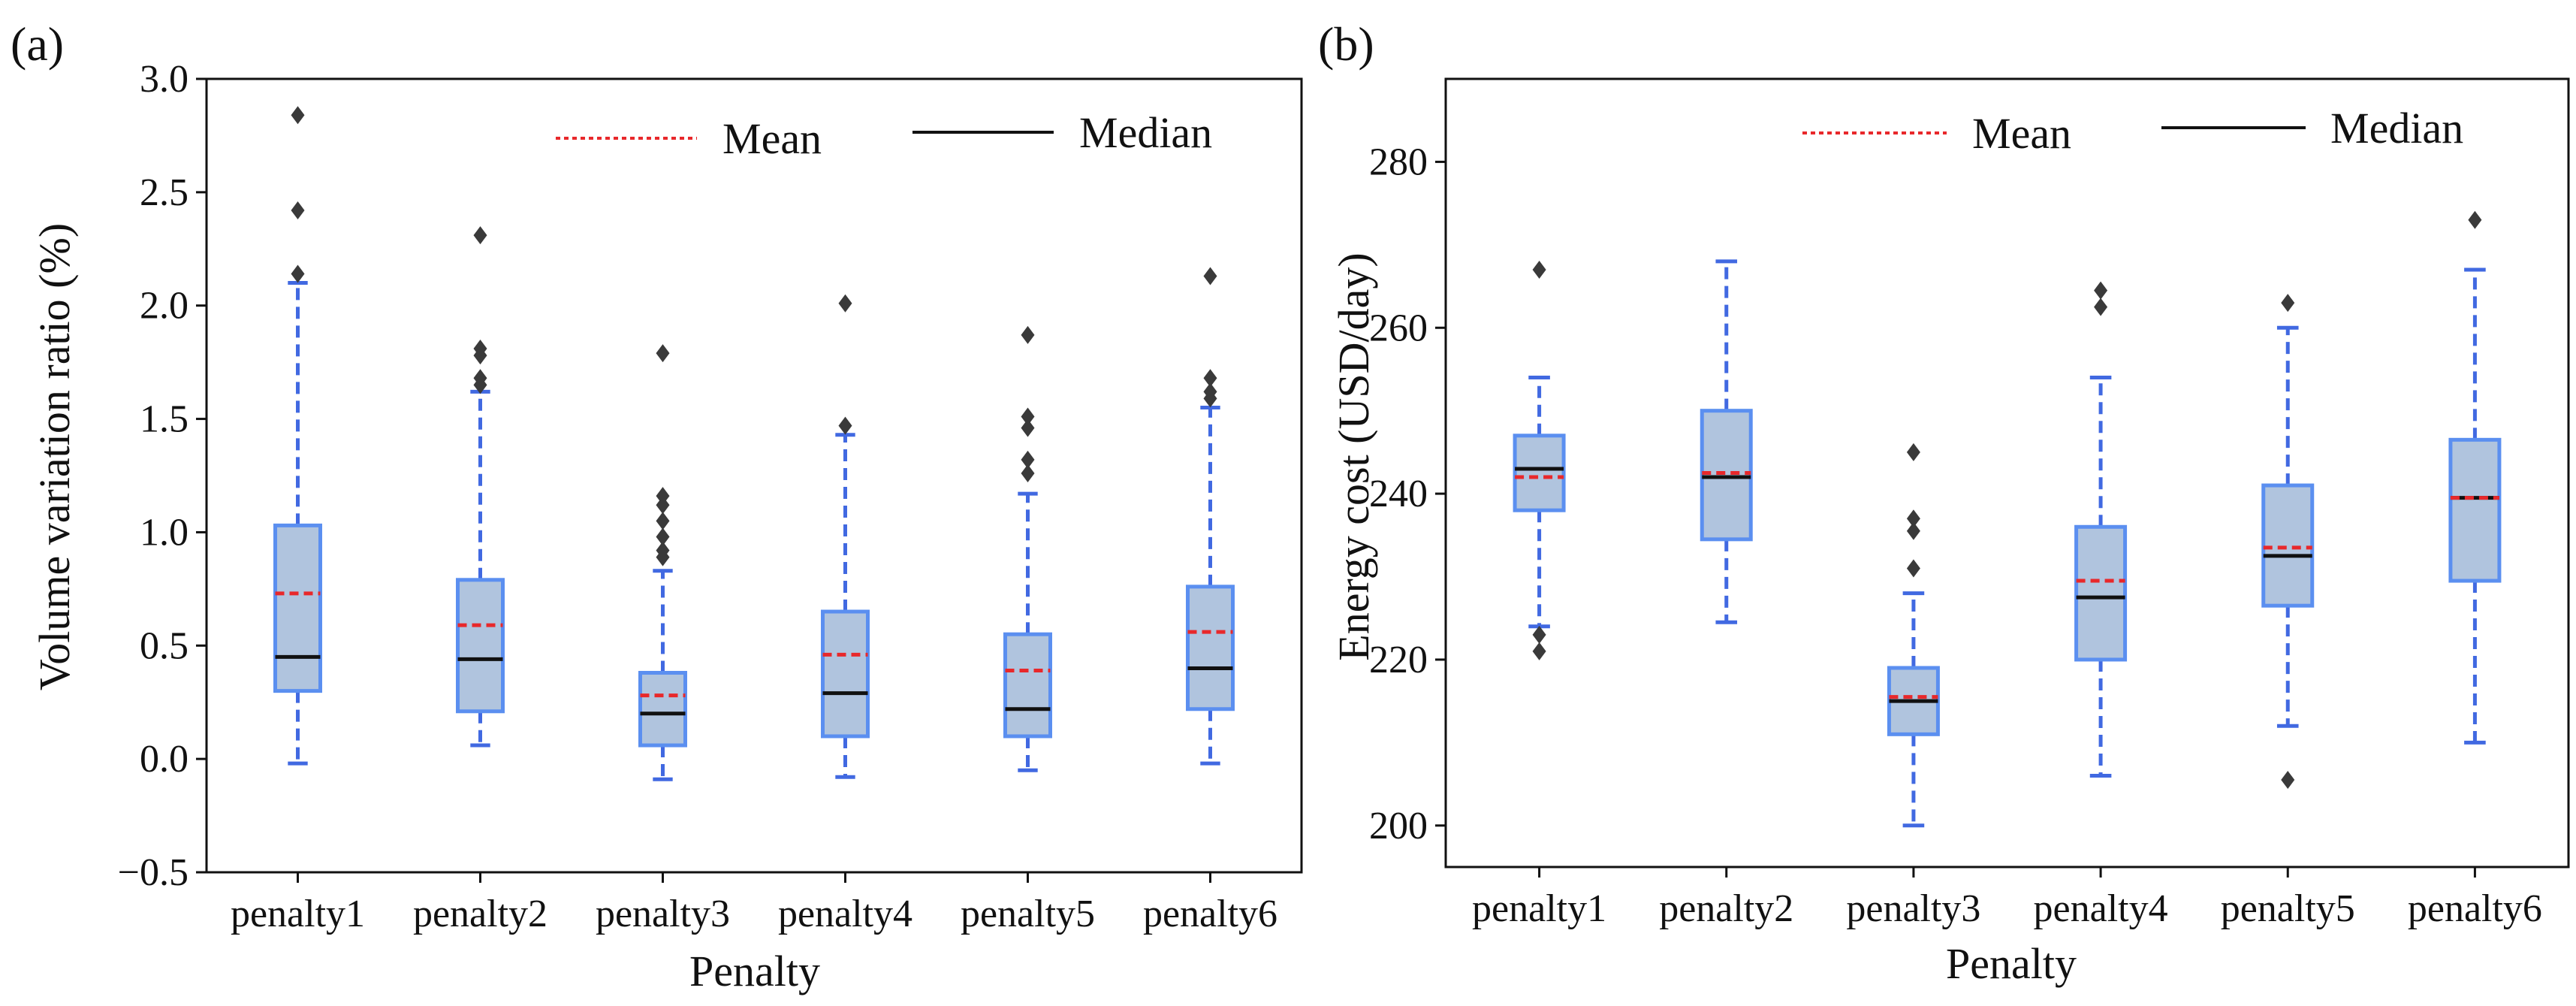 This screenshot has width=2576, height=1006. What do you see at coordinates (2396, 128) in the screenshot?
I see `legend-median-label-b: Median` at bounding box center [2396, 128].